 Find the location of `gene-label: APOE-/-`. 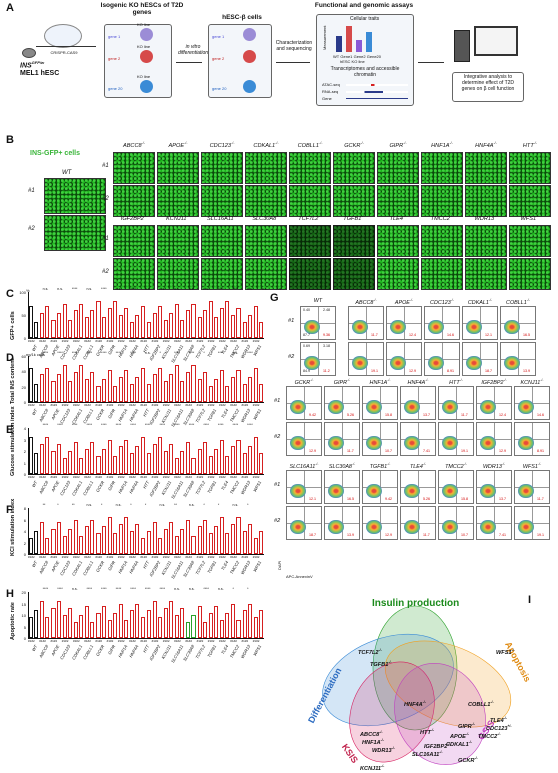

gene-label: APOE-/- is located at coordinates (178, 145).